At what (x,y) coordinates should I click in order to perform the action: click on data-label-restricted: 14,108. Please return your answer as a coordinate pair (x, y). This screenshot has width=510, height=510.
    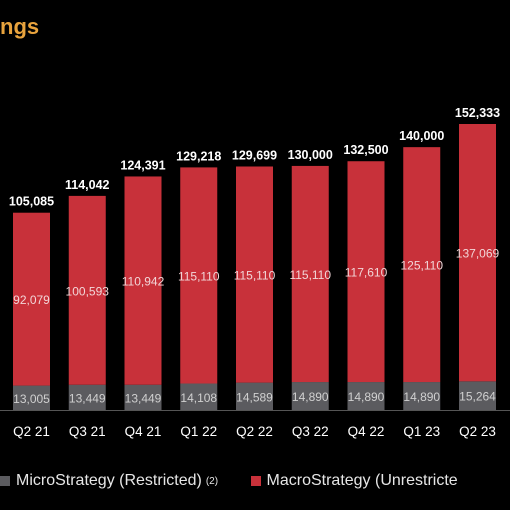
    Looking at the image, I should click on (198, 398).